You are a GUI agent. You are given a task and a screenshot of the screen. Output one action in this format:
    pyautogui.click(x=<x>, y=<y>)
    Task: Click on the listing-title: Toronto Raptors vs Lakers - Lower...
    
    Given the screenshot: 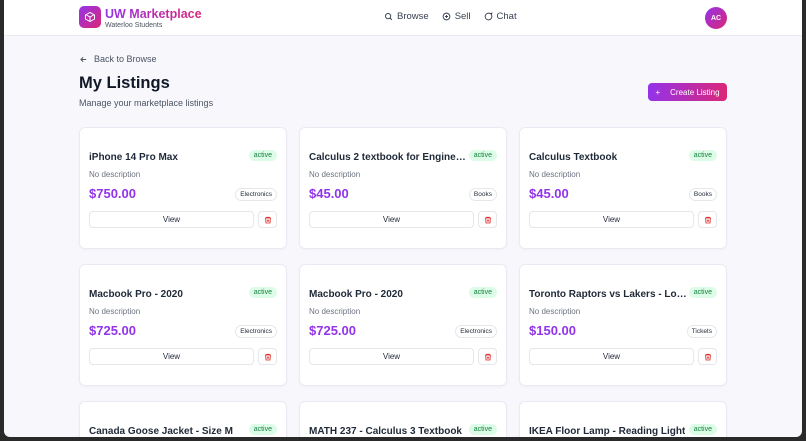 What is the action you would take?
    pyautogui.click(x=608, y=294)
    